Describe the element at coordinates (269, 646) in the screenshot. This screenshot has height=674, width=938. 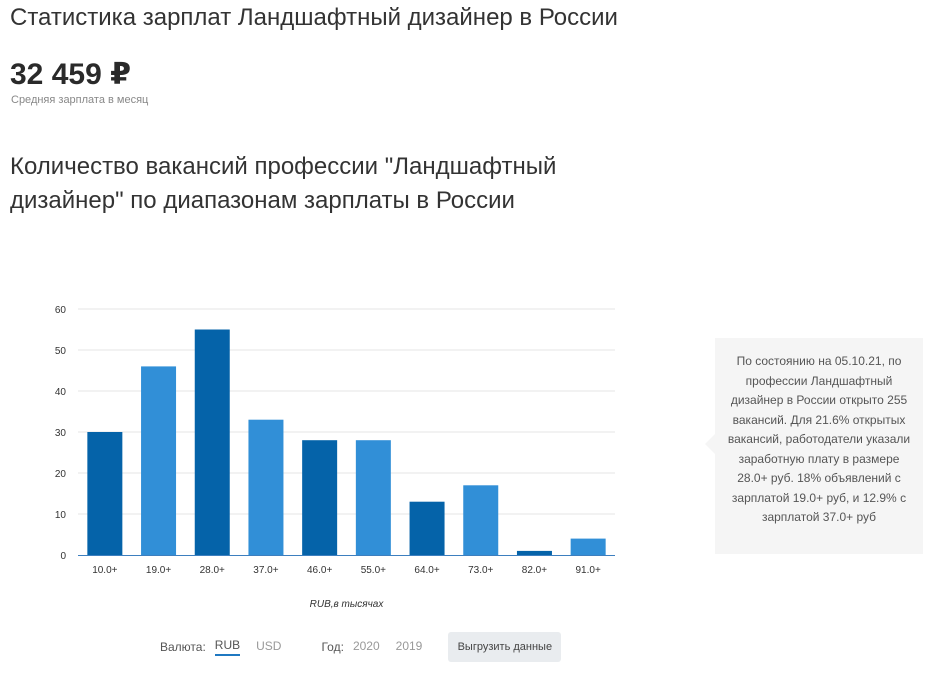
I see `currency-option-usd: USD` at that location.